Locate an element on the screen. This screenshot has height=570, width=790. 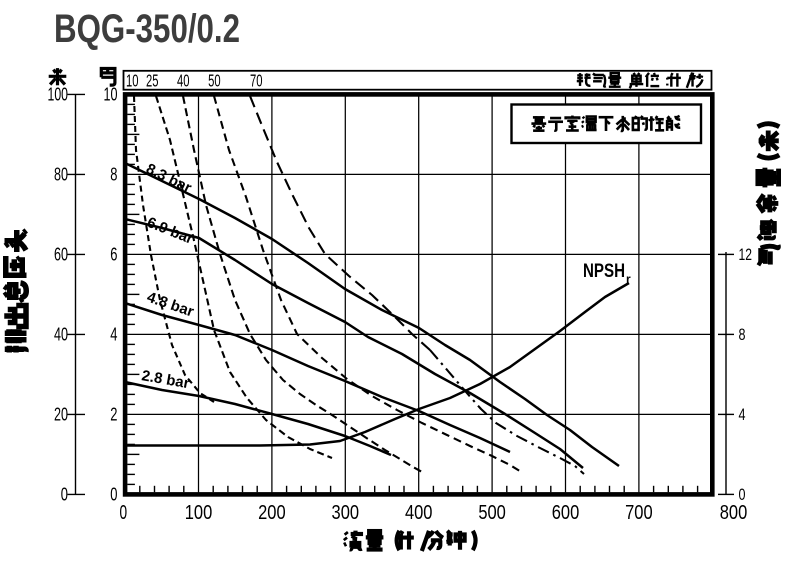
svg-text: 800 is located at coordinates (734, 513).